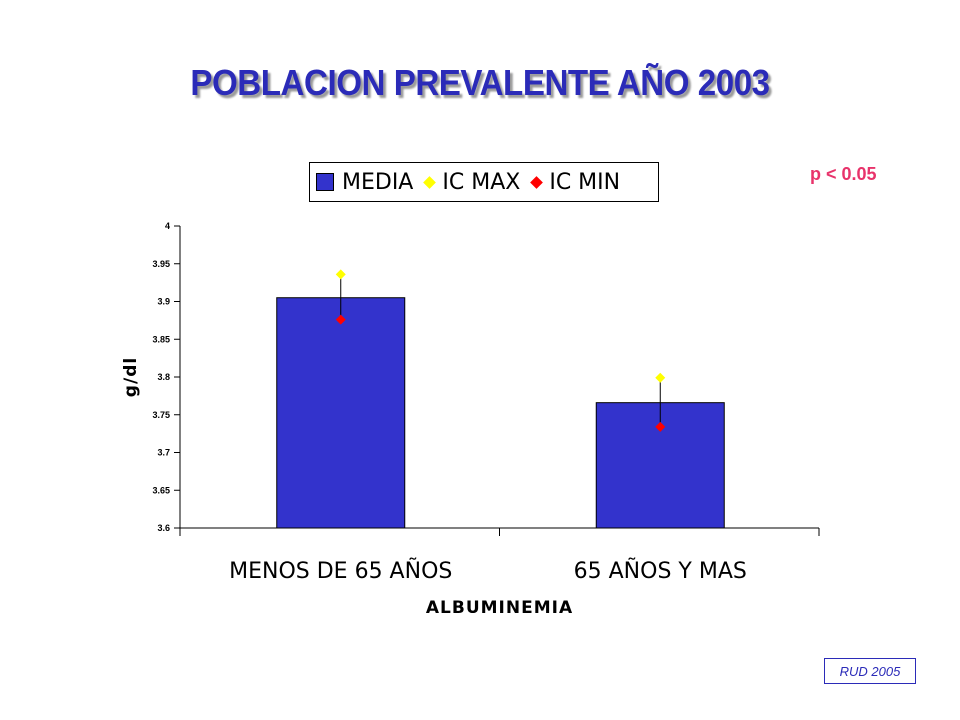  Describe the element at coordinates (660, 570) in the screenshot. I see `x-category-label: 65 AÑOS Y MAS` at that location.